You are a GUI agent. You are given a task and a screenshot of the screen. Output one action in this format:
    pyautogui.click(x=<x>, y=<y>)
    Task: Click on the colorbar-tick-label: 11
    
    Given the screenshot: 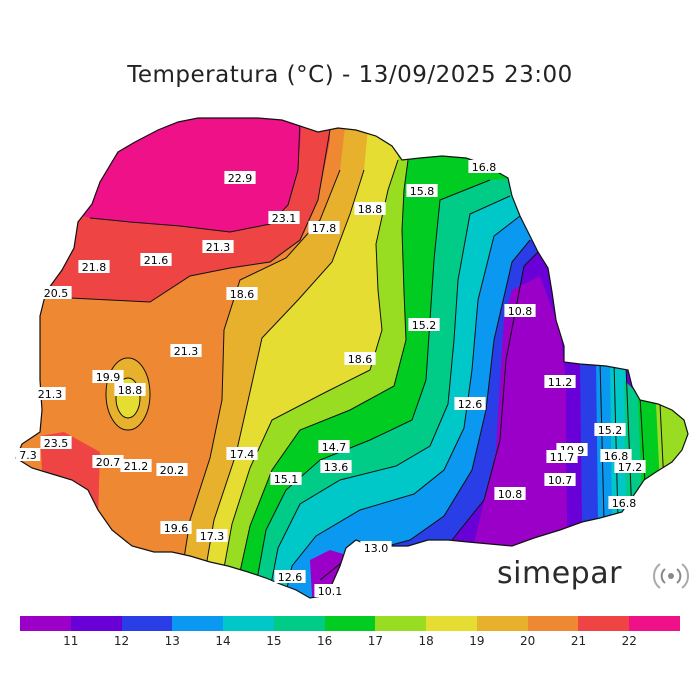 What is the action you would take?
    pyautogui.click(x=71, y=641)
    